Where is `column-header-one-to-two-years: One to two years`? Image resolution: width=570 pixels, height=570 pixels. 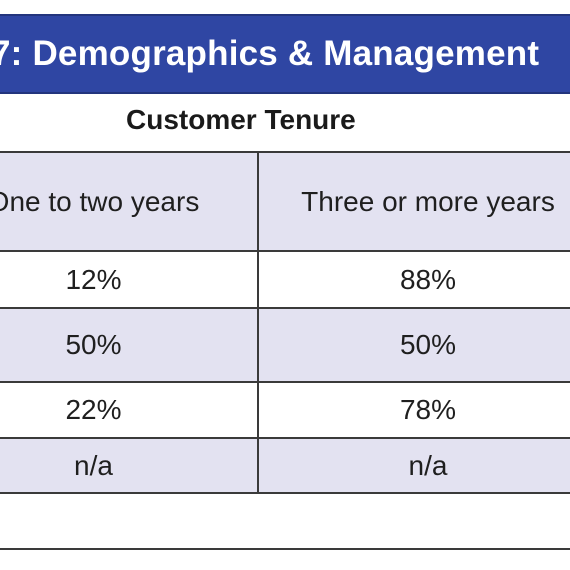
column-header-one-to-two-years: One to two years is located at coordinates (100, 201).